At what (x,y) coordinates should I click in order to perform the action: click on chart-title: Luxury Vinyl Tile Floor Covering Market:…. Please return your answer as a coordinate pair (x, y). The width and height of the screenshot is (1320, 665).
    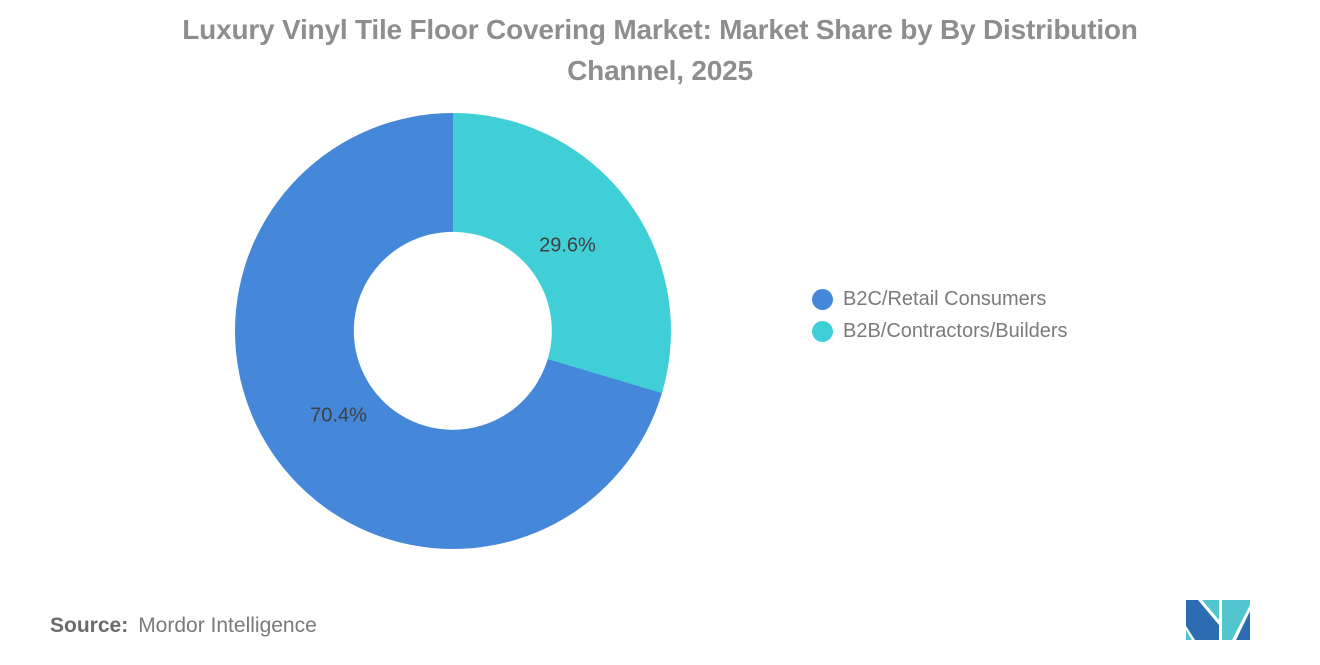
    Looking at the image, I should click on (660, 50).